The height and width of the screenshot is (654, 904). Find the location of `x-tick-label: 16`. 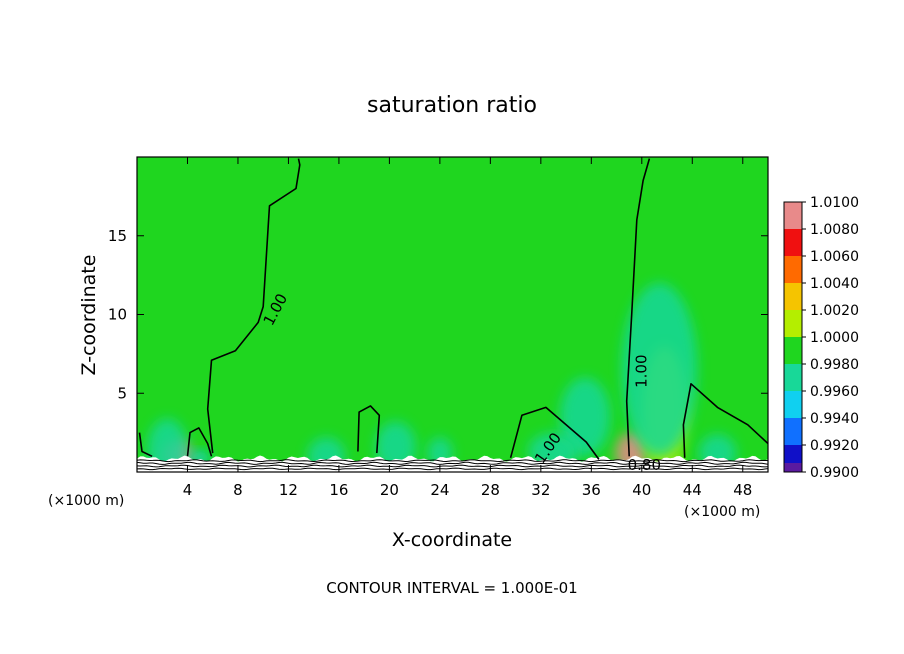

x-tick-label: 16 is located at coordinates (338, 490).